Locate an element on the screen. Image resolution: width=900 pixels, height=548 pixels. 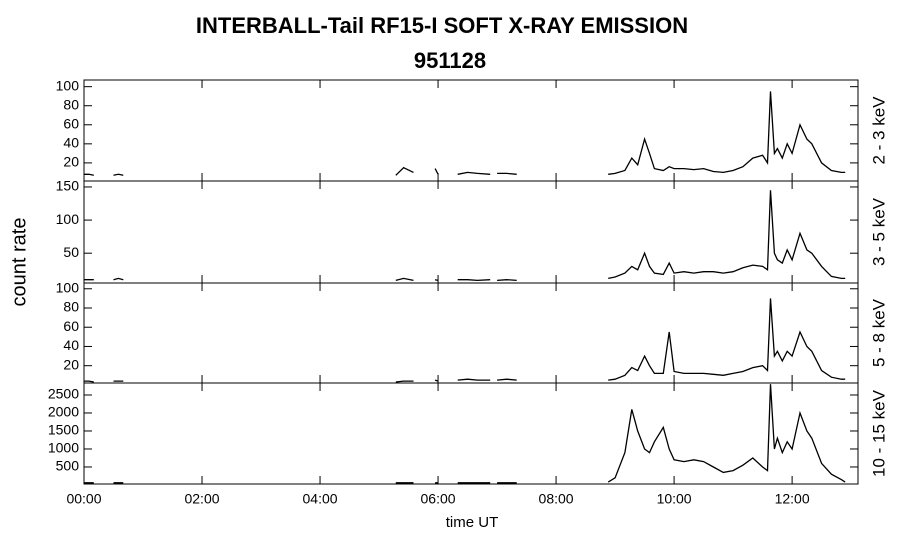
y-tick-label: 50 is located at coordinates (71, 252).